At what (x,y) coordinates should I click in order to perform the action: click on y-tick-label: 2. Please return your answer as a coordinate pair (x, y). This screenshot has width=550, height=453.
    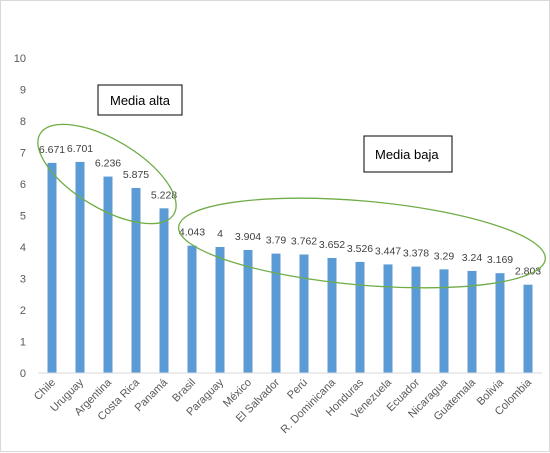
    Looking at the image, I should click on (23, 311).